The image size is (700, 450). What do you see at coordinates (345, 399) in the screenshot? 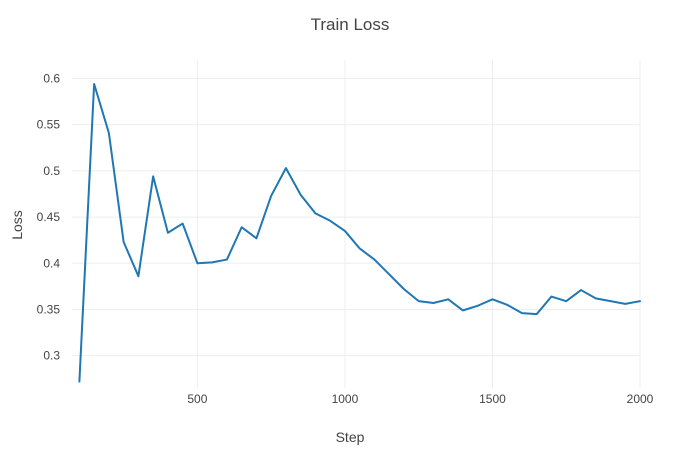
I see `x-tick-label: 1000` at bounding box center [345, 399].